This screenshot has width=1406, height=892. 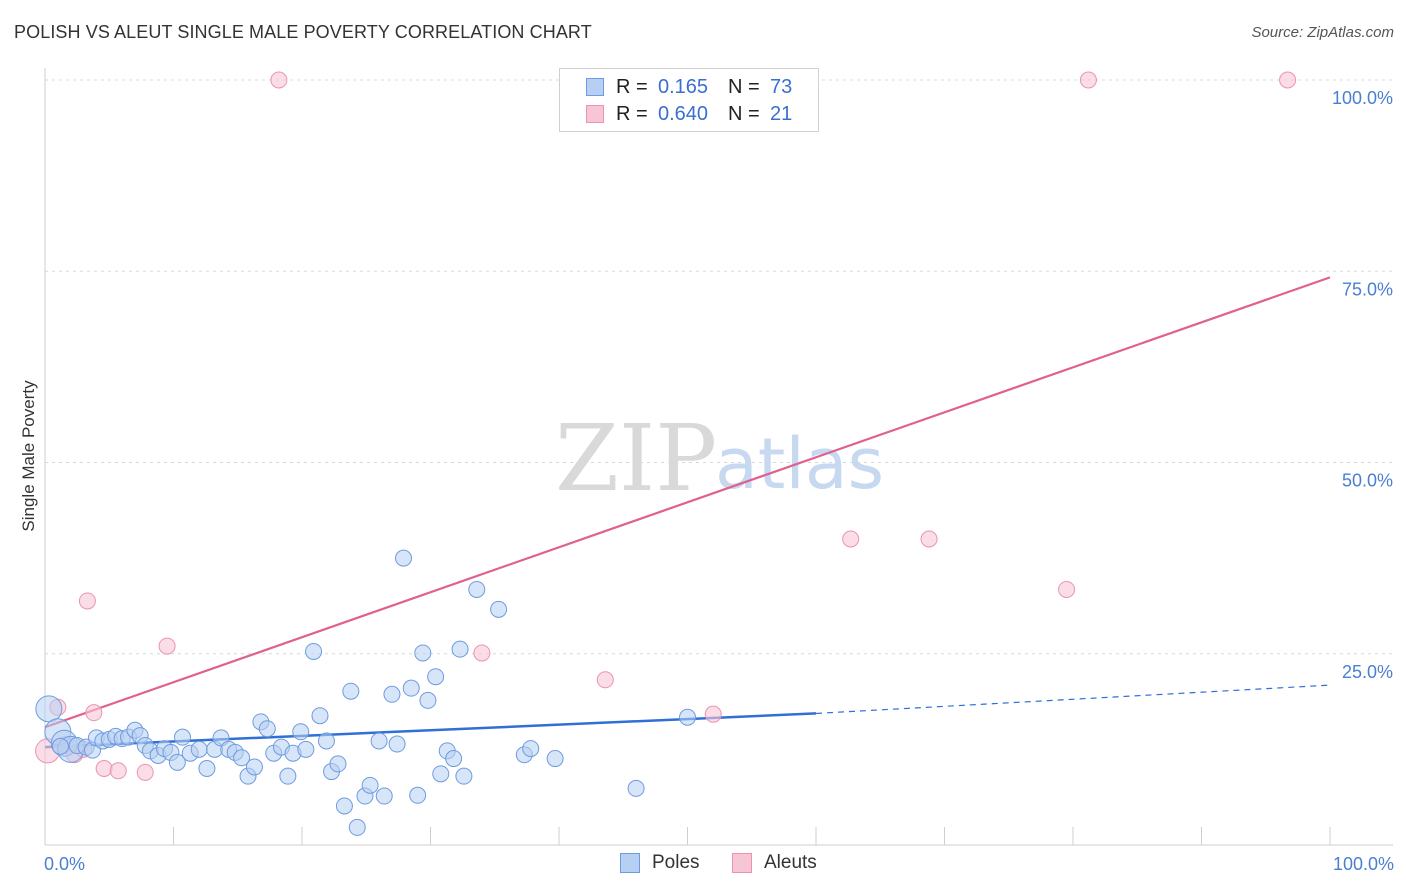 What do you see at coordinates (719, 458) in the screenshot?
I see `watermark: ZIP atlas` at bounding box center [719, 458].